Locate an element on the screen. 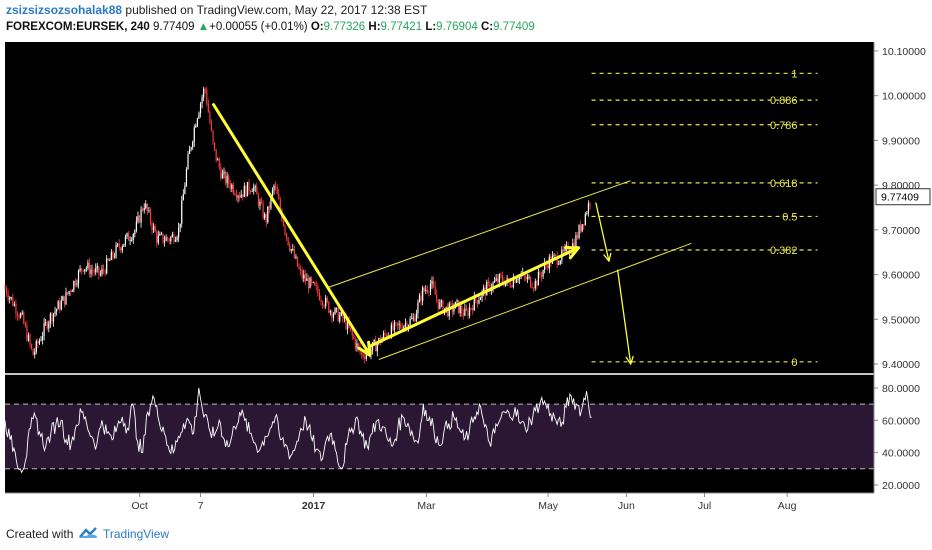 The image size is (932, 550). last-price-marker is located at coordinates (903, 197).